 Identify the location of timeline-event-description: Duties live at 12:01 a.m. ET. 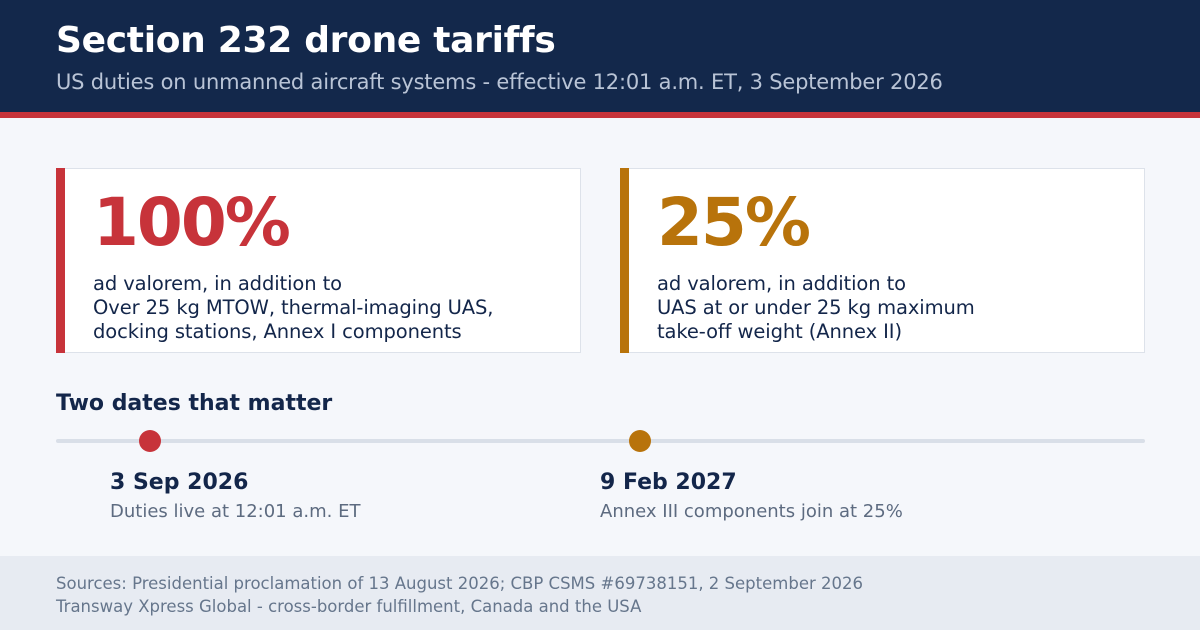
(235, 511).